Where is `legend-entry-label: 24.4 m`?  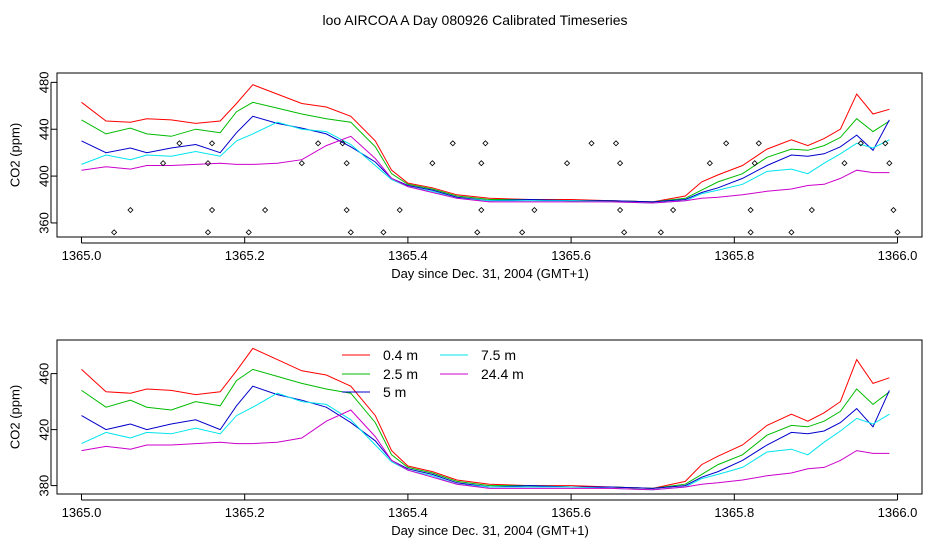
legend-entry-label: 24.4 m is located at coordinates (502, 374).